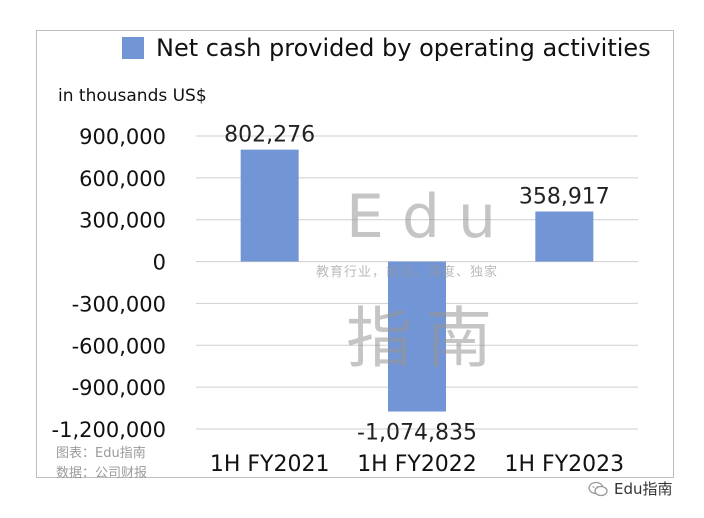  Describe the element at coordinates (270, 464) in the screenshot. I see `x-tick-label: 1H FY2021` at that location.